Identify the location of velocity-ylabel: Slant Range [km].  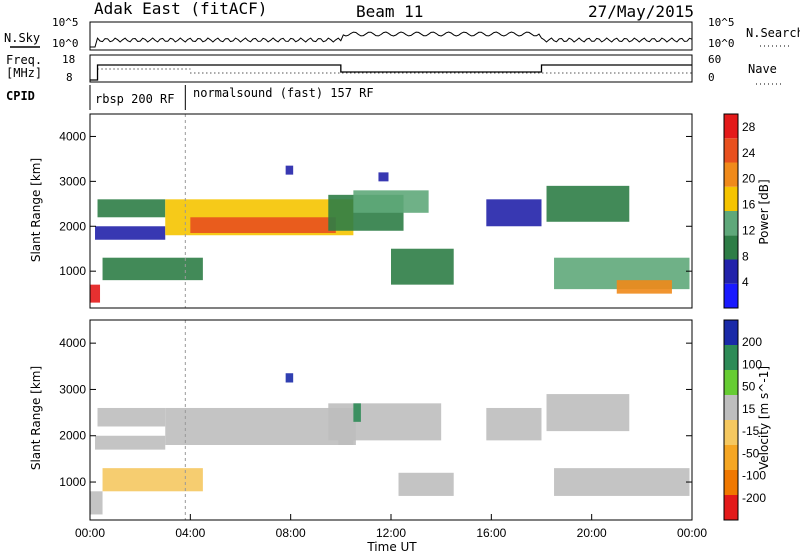
(36, 418).